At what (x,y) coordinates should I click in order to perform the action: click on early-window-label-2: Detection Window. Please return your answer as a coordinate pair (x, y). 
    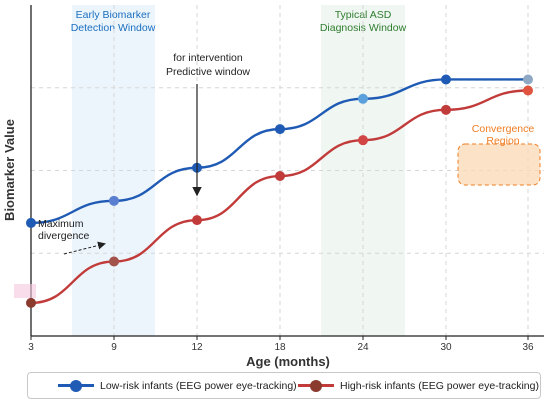
    Looking at the image, I should click on (113, 28).